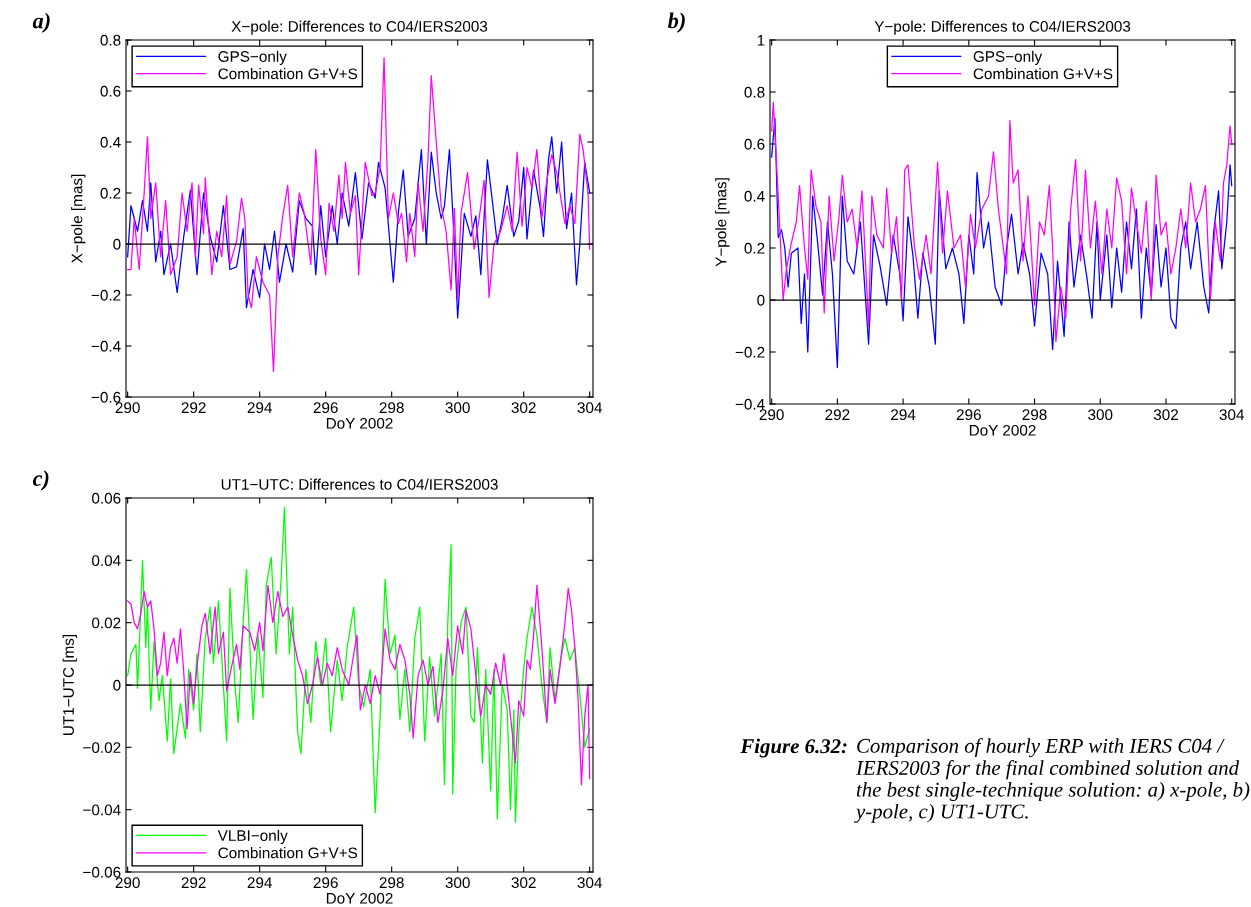 This screenshot has width=1251, height=907. Describe the element at coordinates (40, 480) in the screenshot. I see `text: c)` at that location.